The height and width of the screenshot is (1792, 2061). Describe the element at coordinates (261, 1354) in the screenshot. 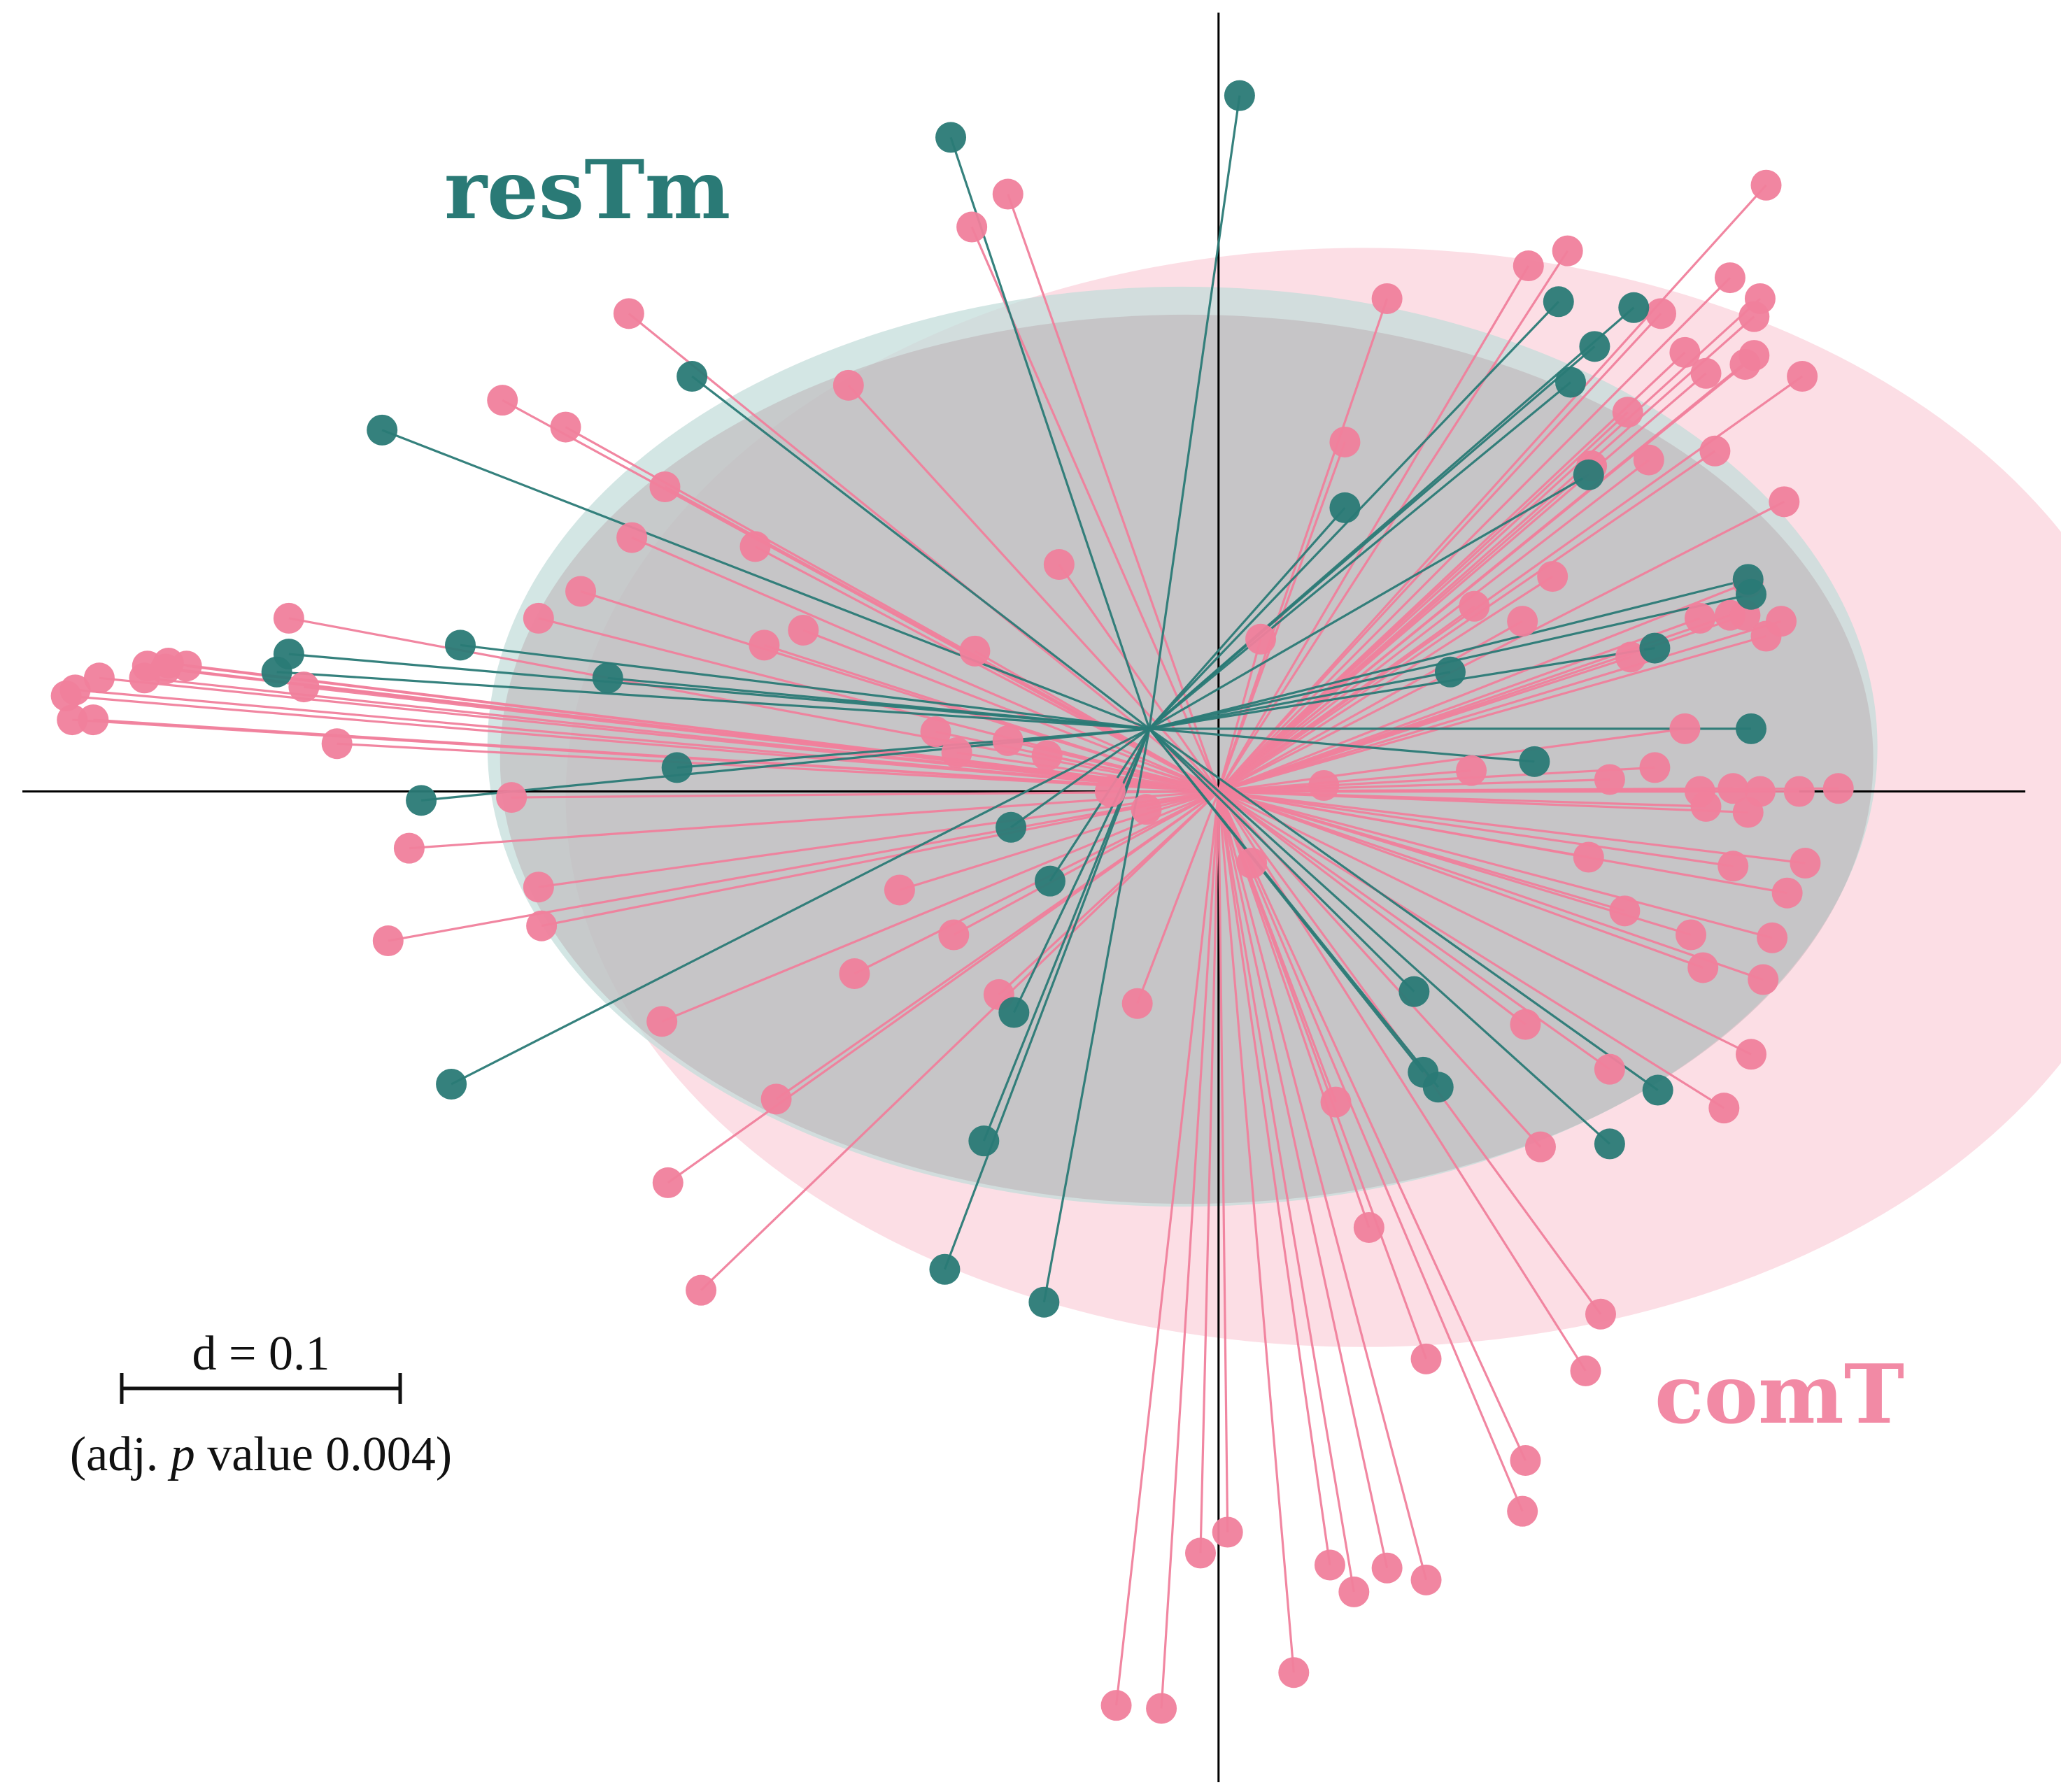

I see `scale-bar-label: d = 0.1` at that location.